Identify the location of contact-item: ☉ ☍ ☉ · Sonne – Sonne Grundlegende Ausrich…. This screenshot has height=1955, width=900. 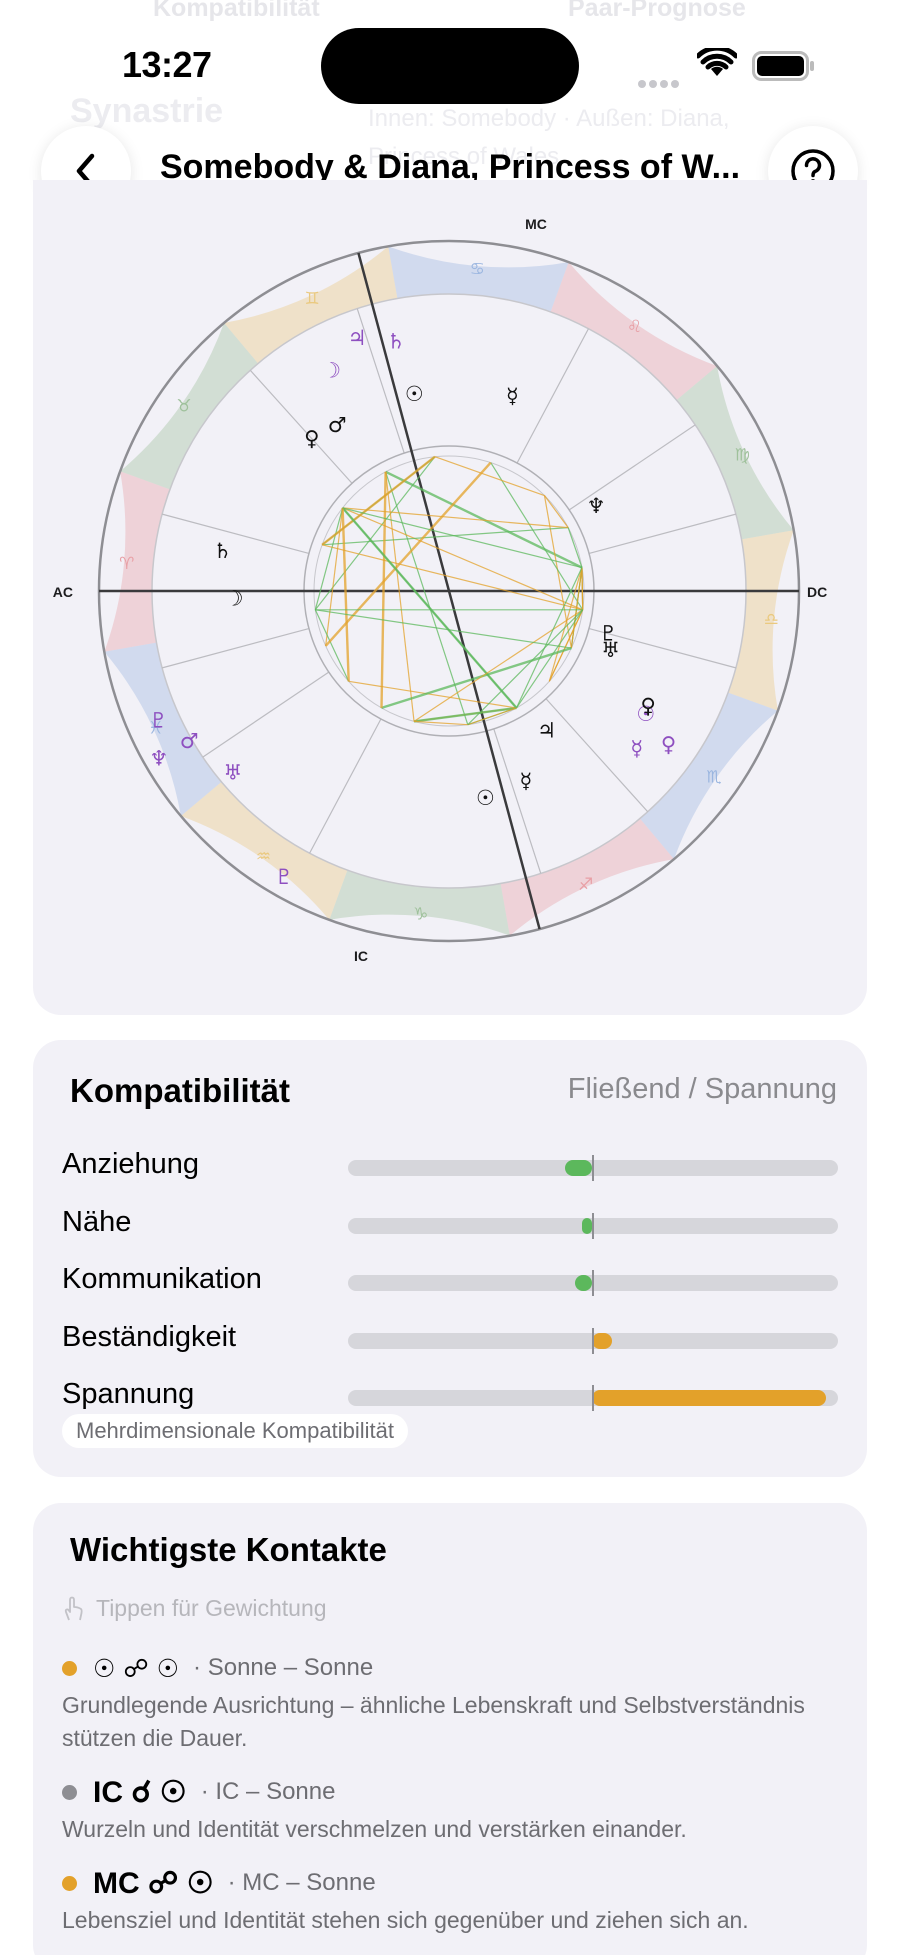
(457, 1703).